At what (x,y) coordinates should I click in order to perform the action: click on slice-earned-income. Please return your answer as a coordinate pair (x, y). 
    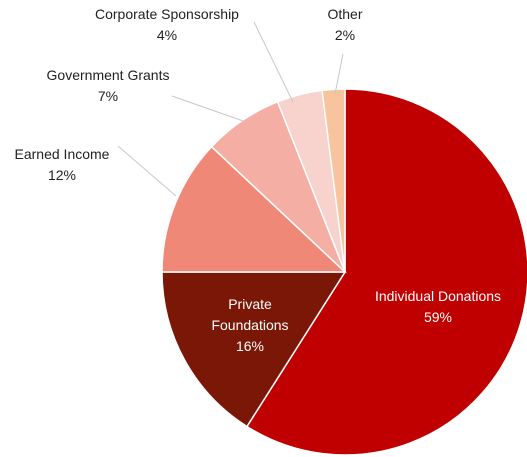
    Looking at the image, I should click on (254, 209).